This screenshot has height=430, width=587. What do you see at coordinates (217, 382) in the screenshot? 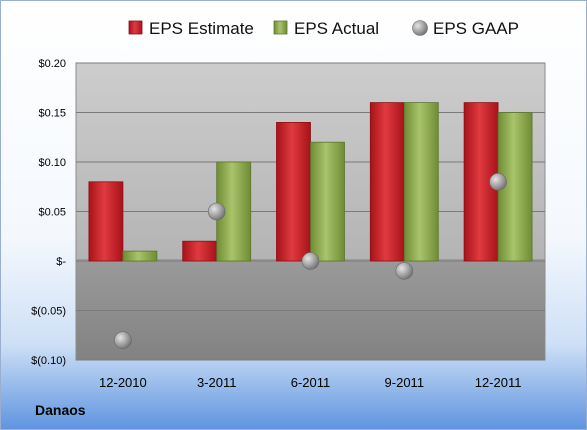
I see `x-category-label: 3-2011` at bounding box center [217, 382].